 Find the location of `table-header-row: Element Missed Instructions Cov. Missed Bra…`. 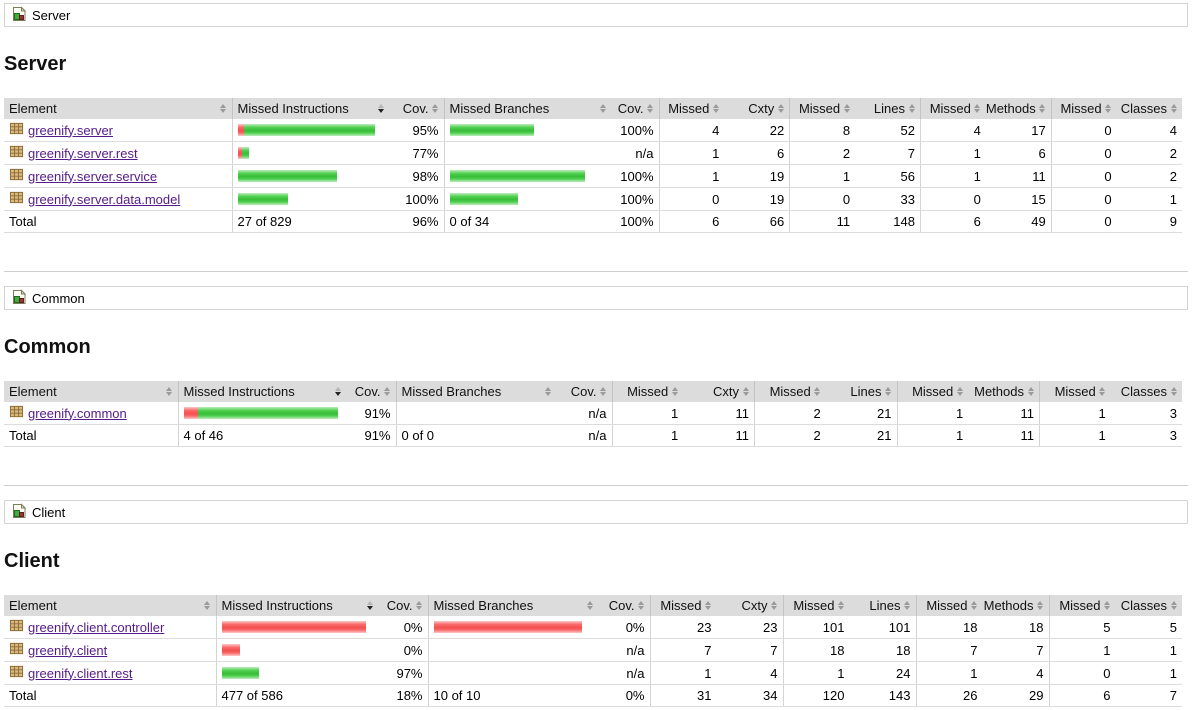

table-header-row: Element Missed Instructions Cov. Missed Bra… is located at coordinates (593, 108).